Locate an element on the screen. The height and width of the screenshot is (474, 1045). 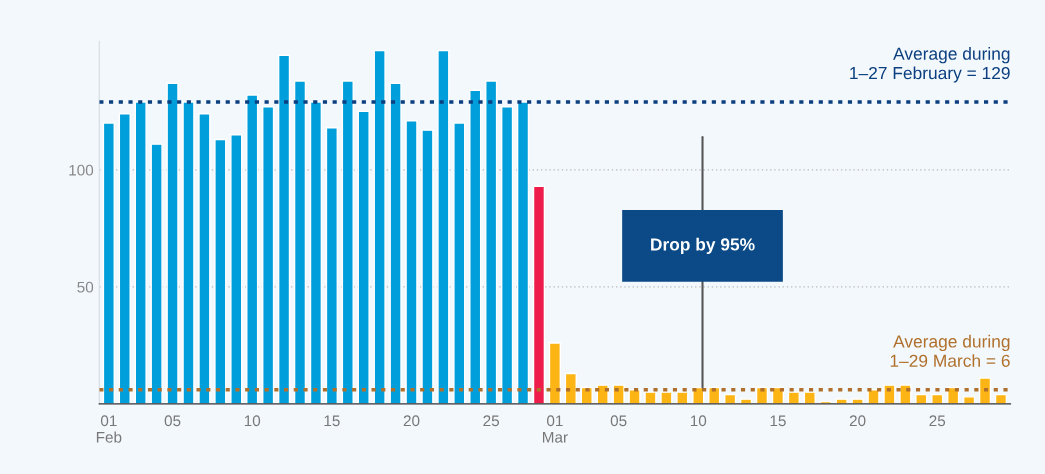
y-tick-label: 50 is located at coordinates (85, 287).